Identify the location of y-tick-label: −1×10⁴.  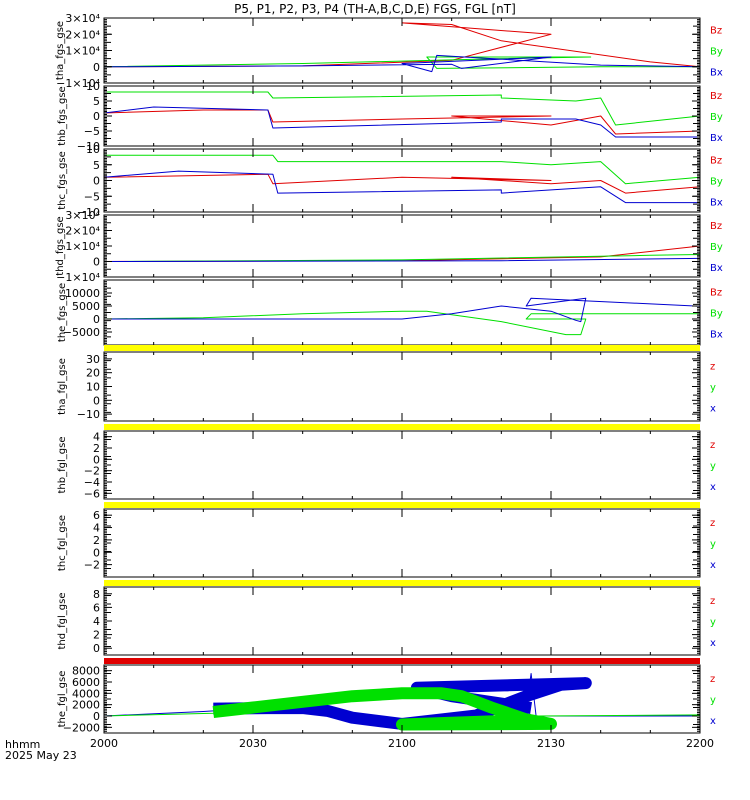
(78, 83).